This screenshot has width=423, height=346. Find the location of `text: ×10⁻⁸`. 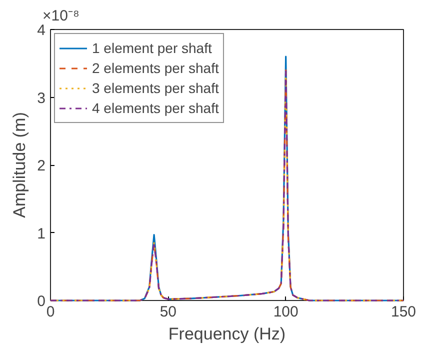

text: ×10⁻⁸ is located at coordinates (61, 16).